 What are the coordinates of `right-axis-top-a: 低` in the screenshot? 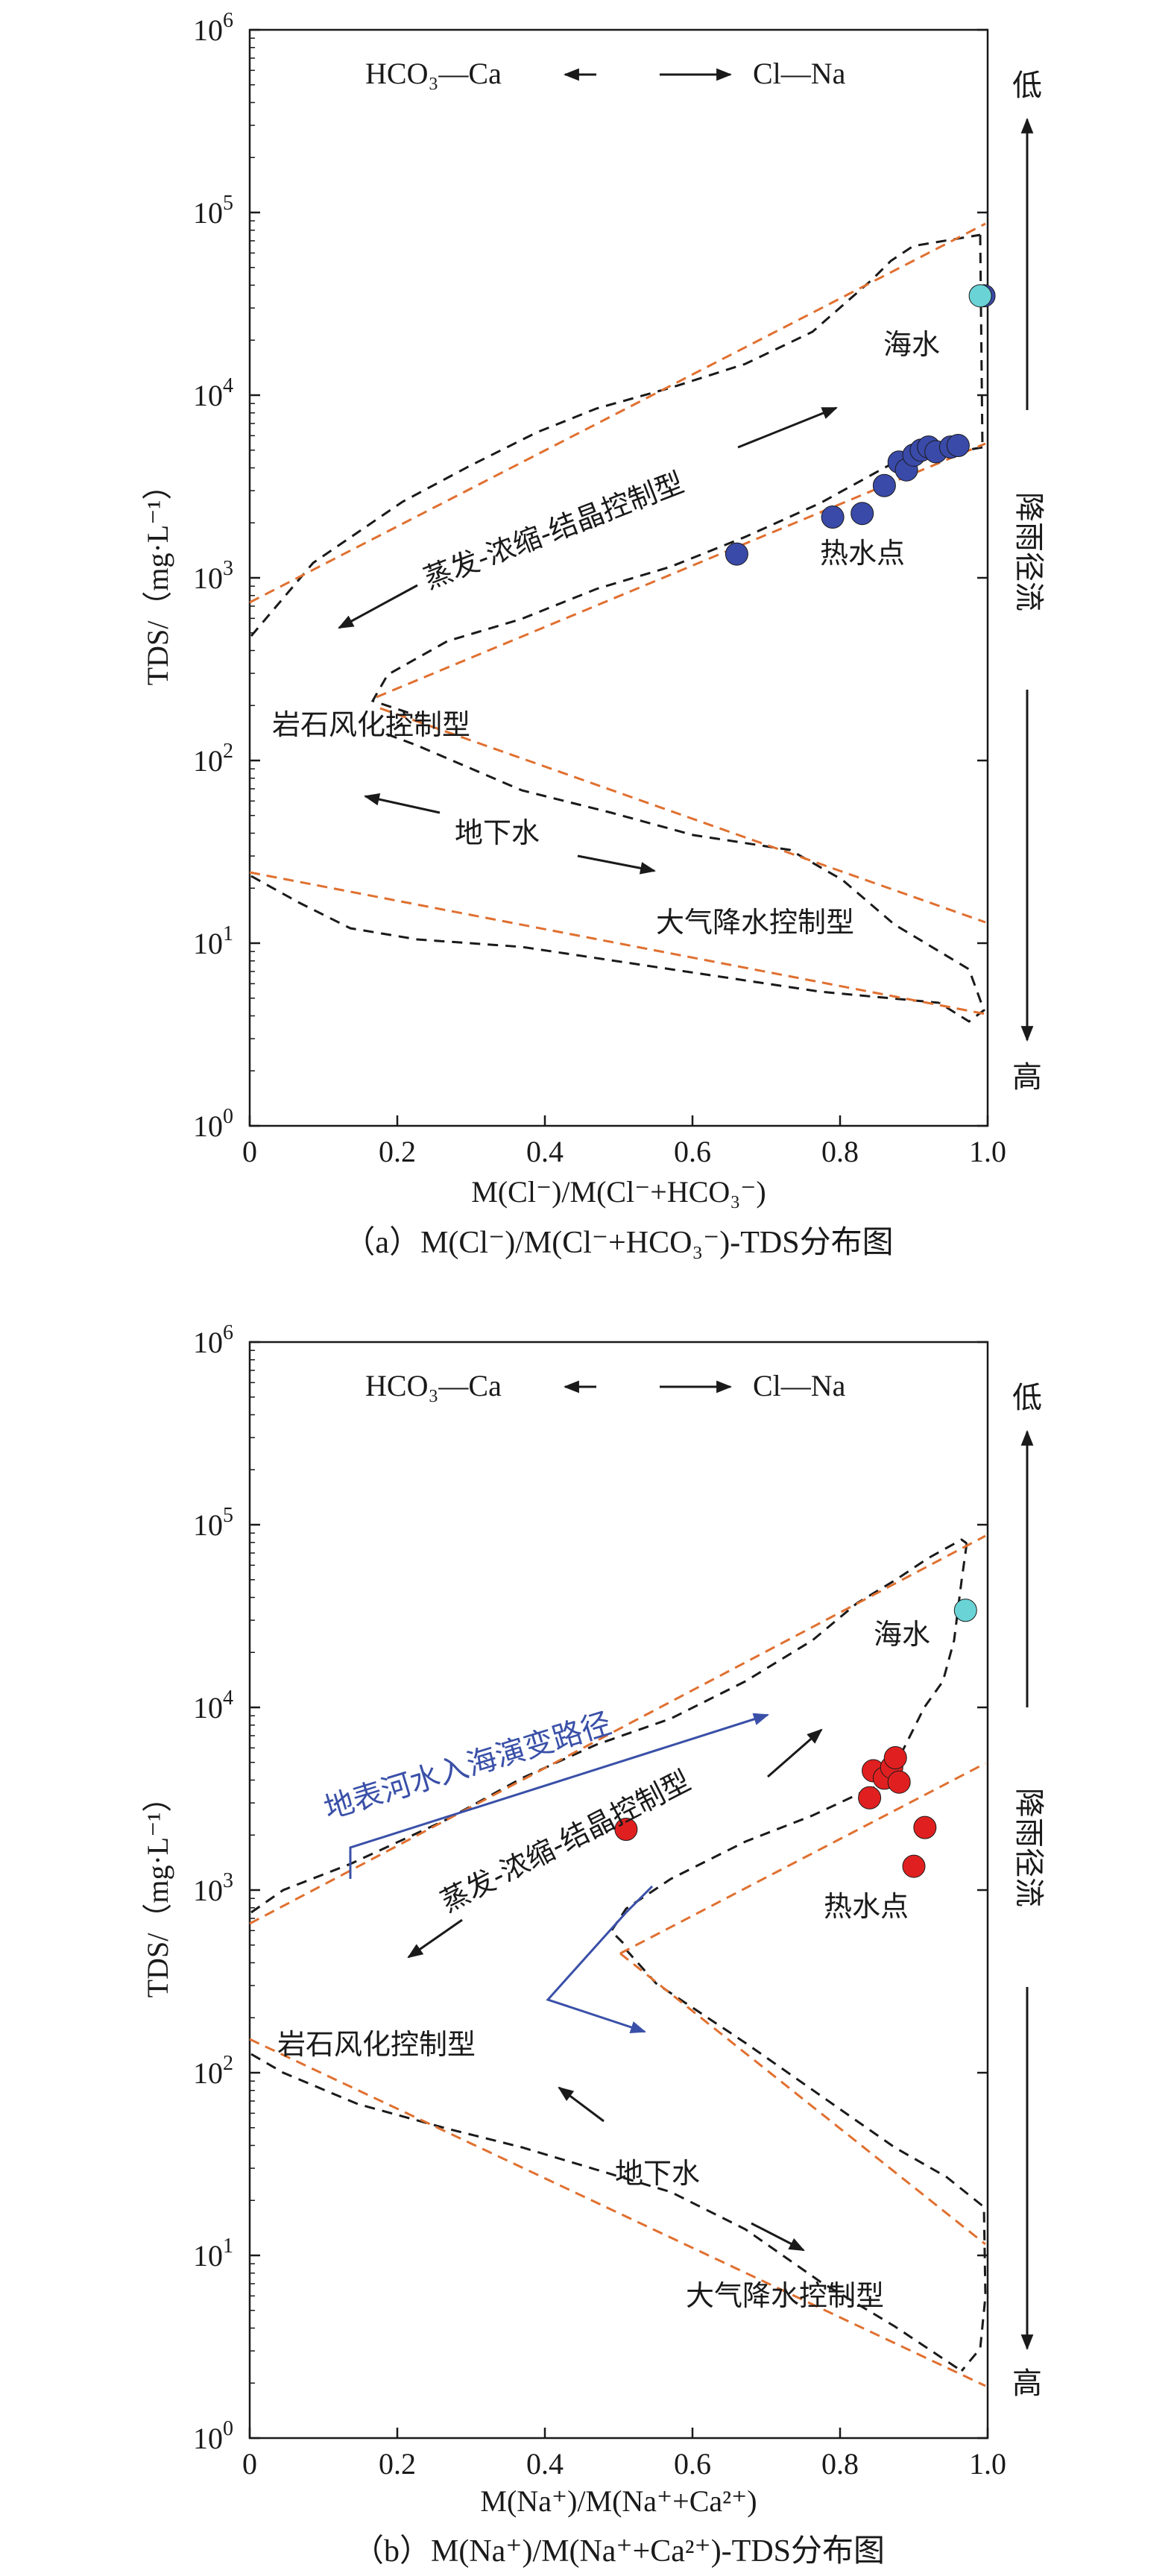 It's located at (1027, 86).